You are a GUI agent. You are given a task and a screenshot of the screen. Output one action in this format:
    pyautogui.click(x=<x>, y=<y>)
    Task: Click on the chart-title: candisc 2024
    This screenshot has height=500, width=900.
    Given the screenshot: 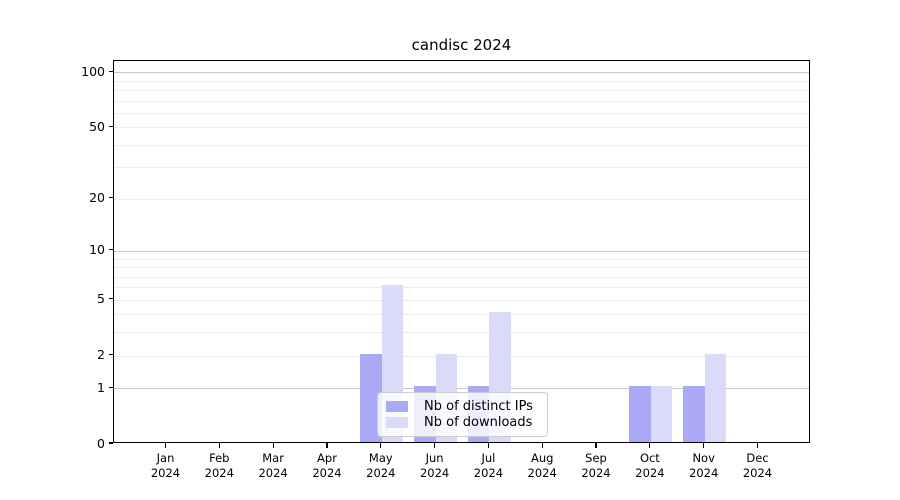 What is the action you would take?
    pyautogui.click(x=461, y=45)
    